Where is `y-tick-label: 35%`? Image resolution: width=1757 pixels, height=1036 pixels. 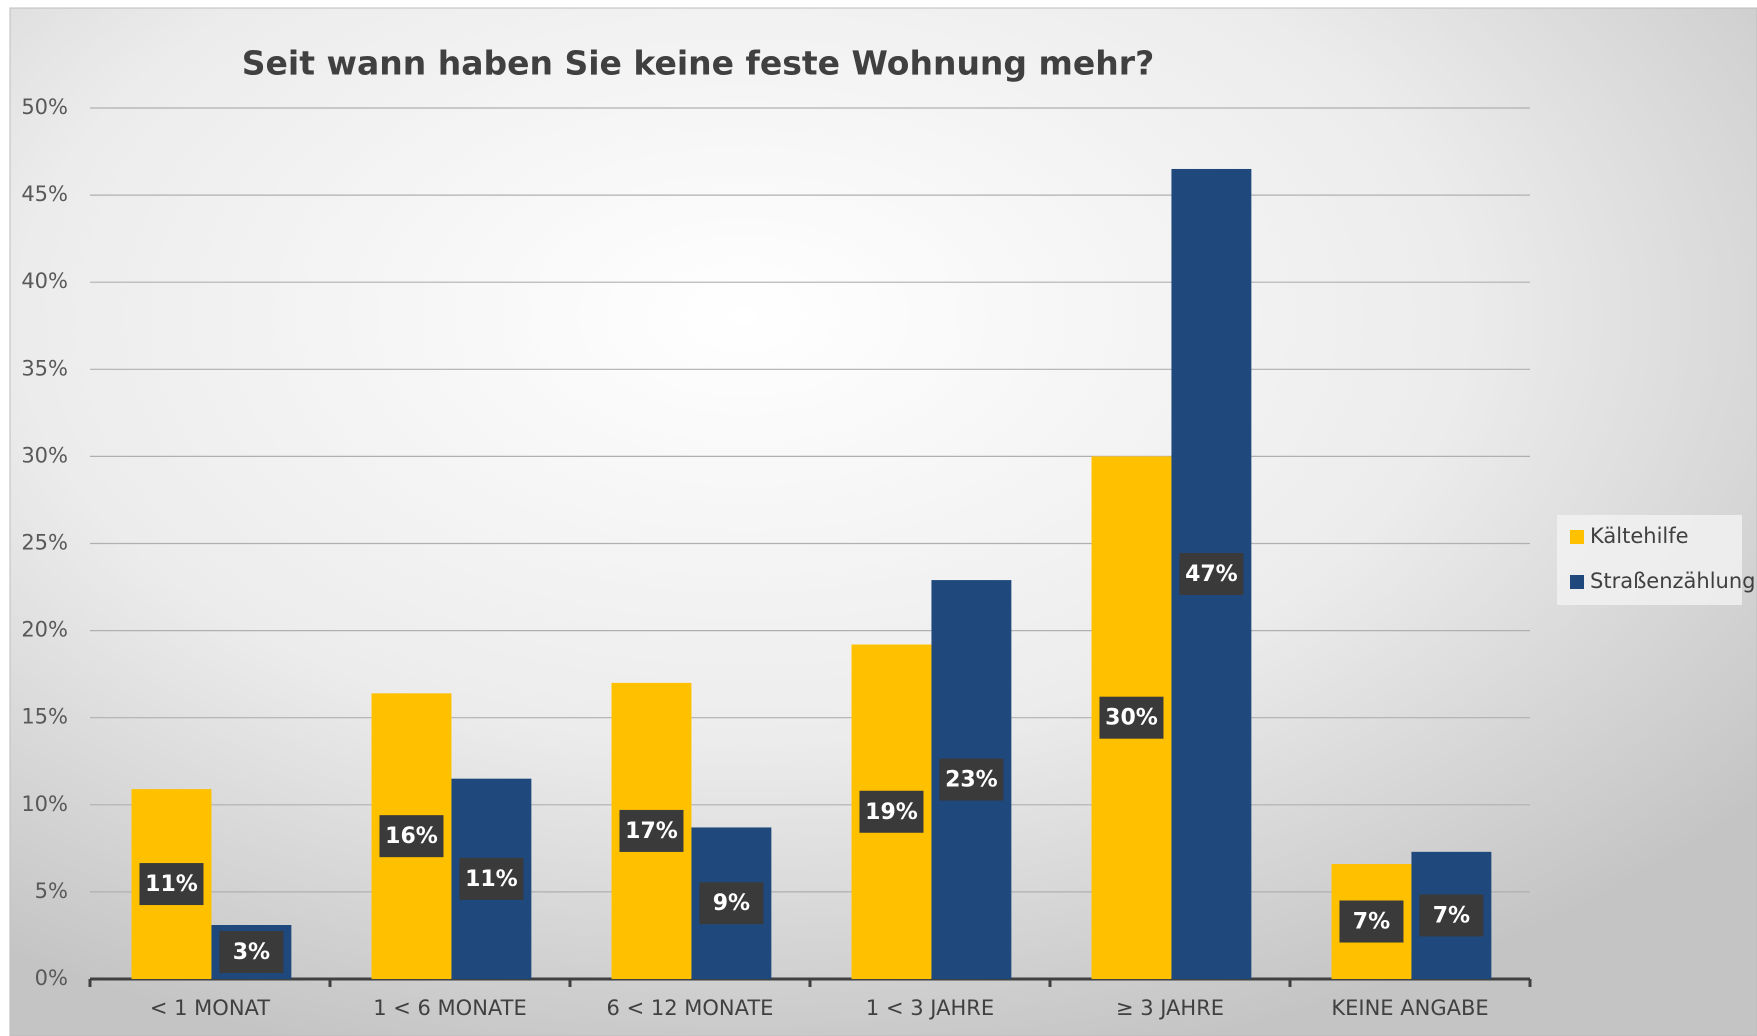
y-tick-label: 35% is located at coordinates (44, 368).